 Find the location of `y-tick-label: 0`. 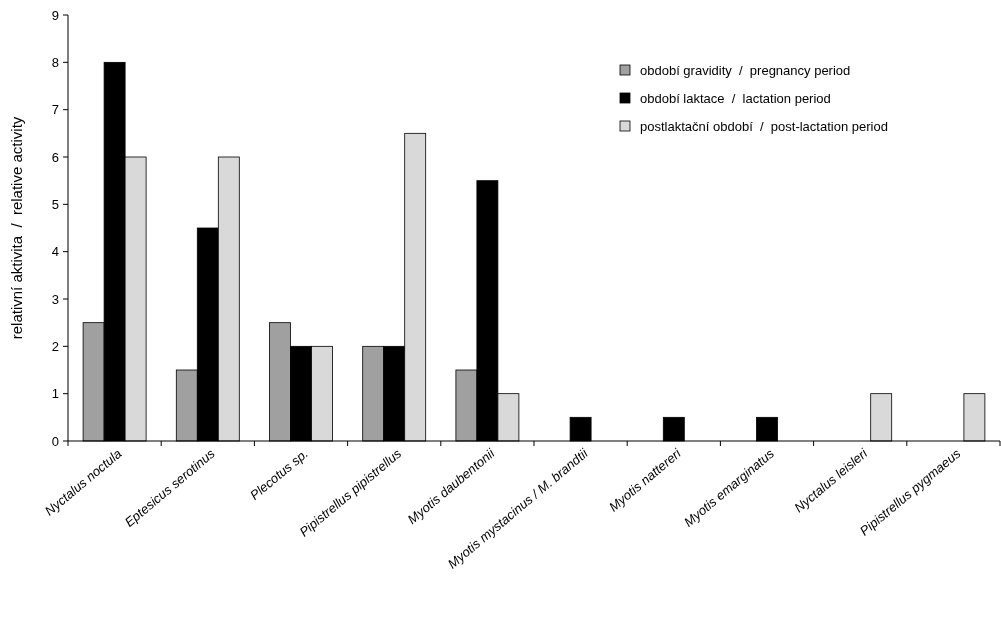

y-tick-label: 0 is located at coordinates (55, 441).